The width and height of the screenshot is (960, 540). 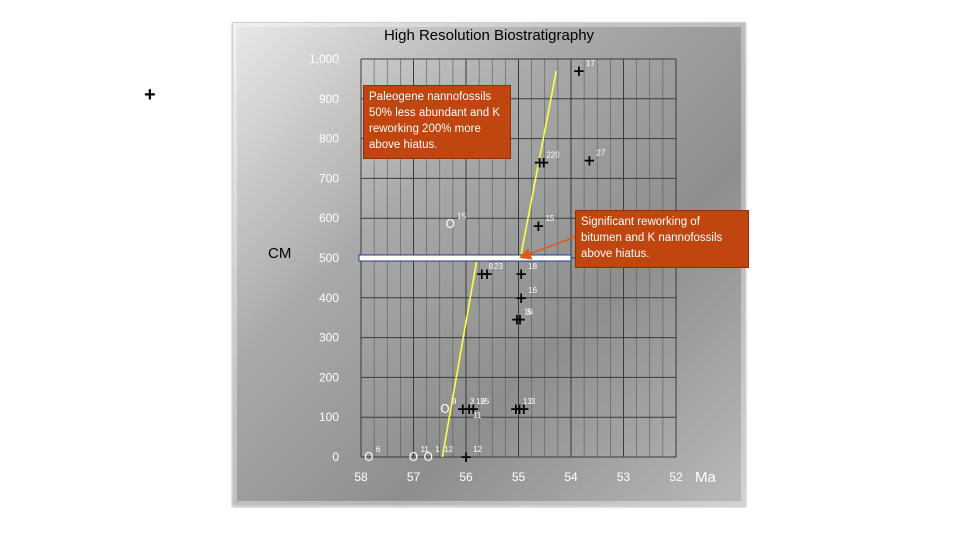 What do you see at coordinates (454, 401) in the screenshot?
I see `data-point-label: 9` at bounding box center [454, 401].